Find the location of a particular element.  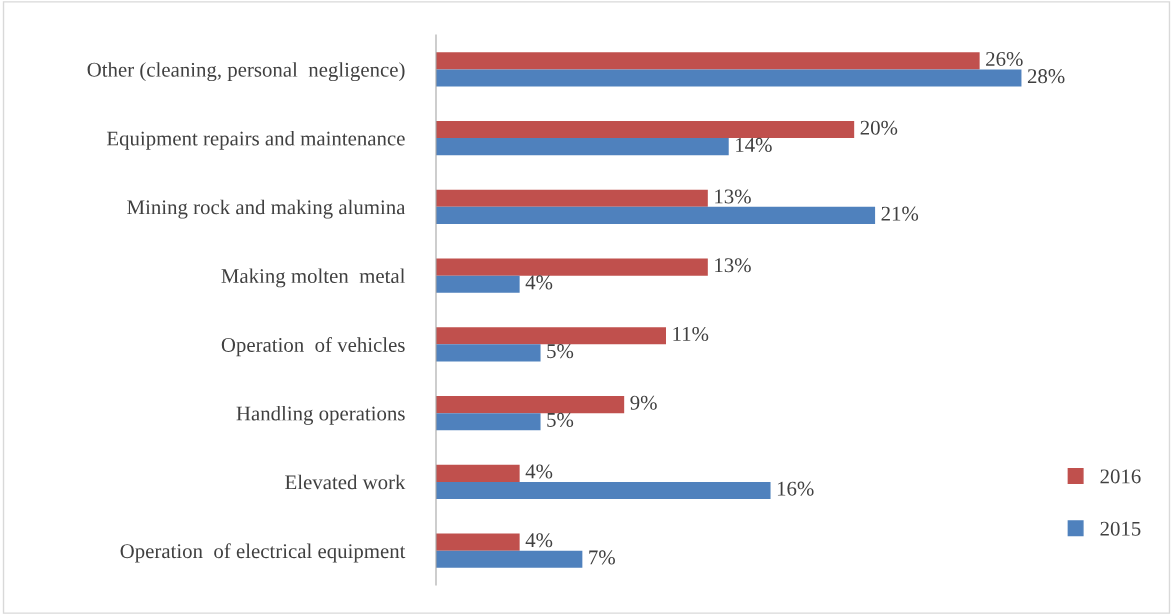

y-tick-label: Operation of electrical equipment is located at coordinates (263, 553).